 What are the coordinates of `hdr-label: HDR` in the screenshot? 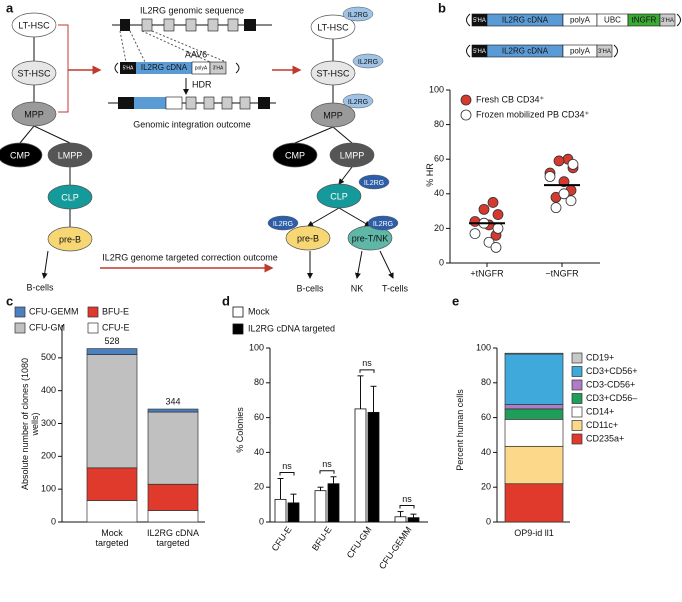 It's located at (202, 84).